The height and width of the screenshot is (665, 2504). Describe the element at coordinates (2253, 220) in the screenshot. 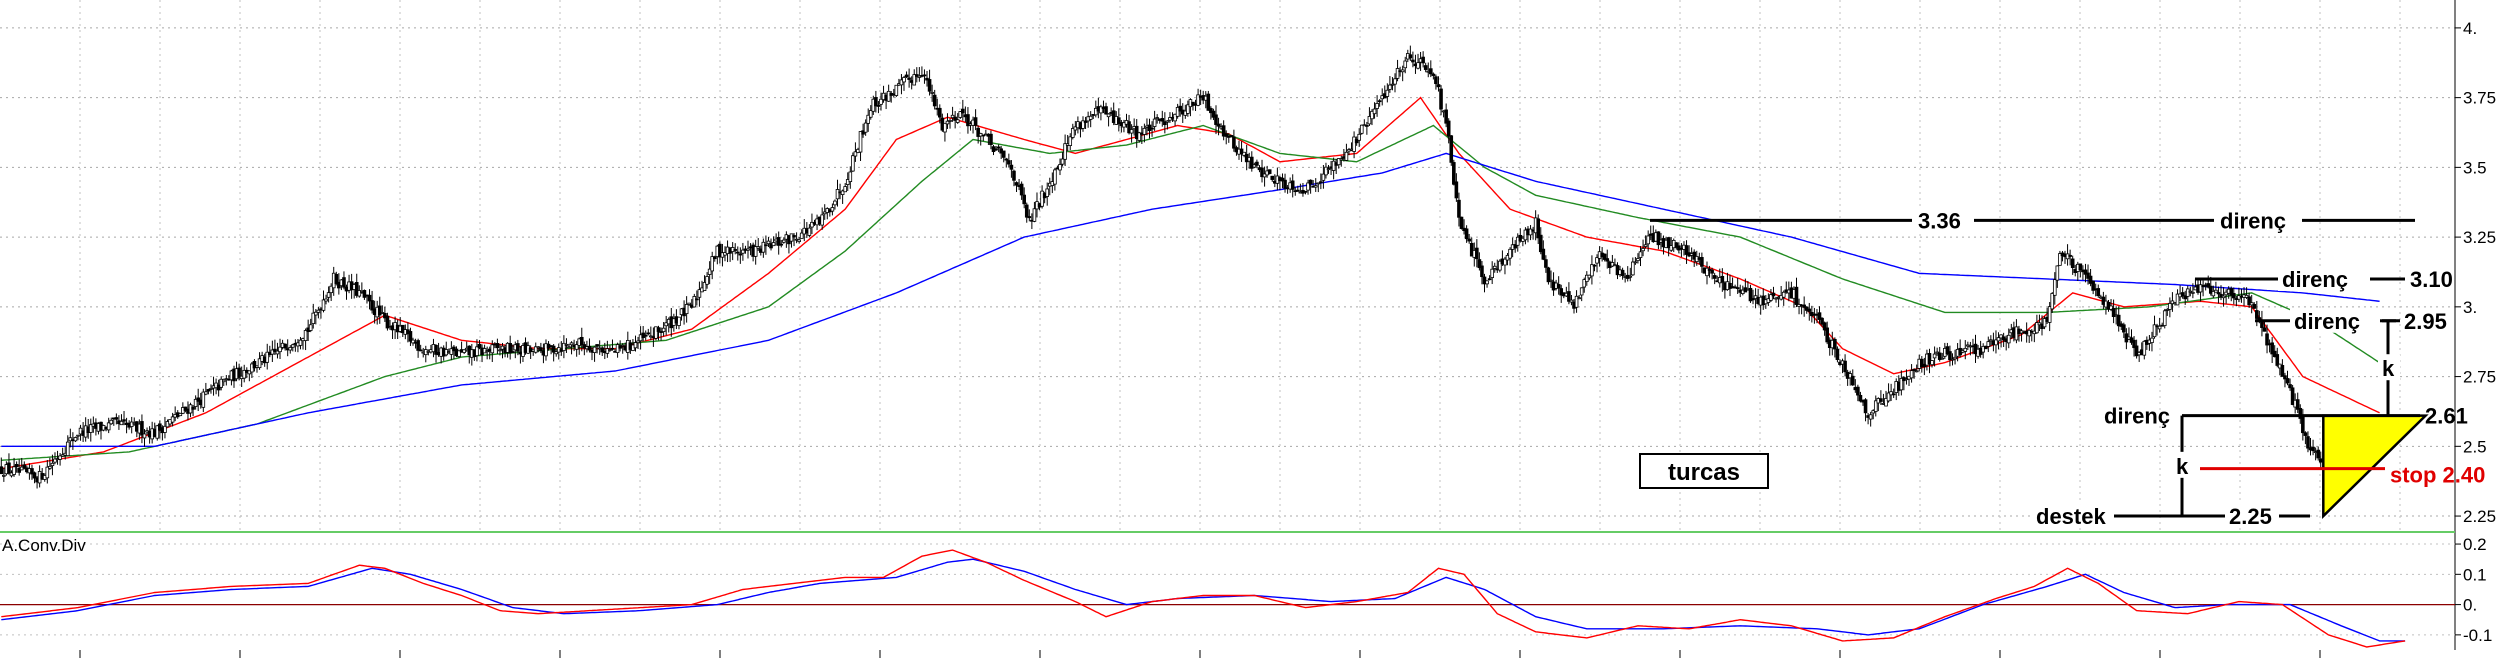

I see `resistance-text-3-36: direnç` at that location.